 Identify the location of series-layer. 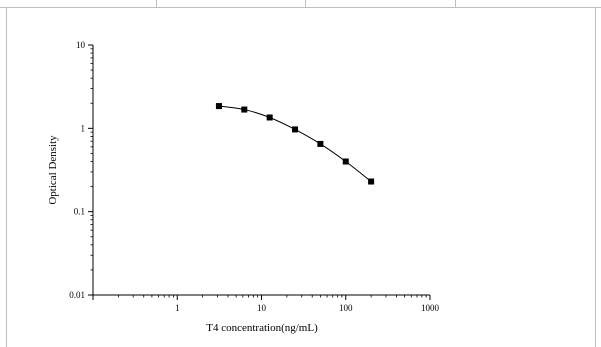
(295, 144).